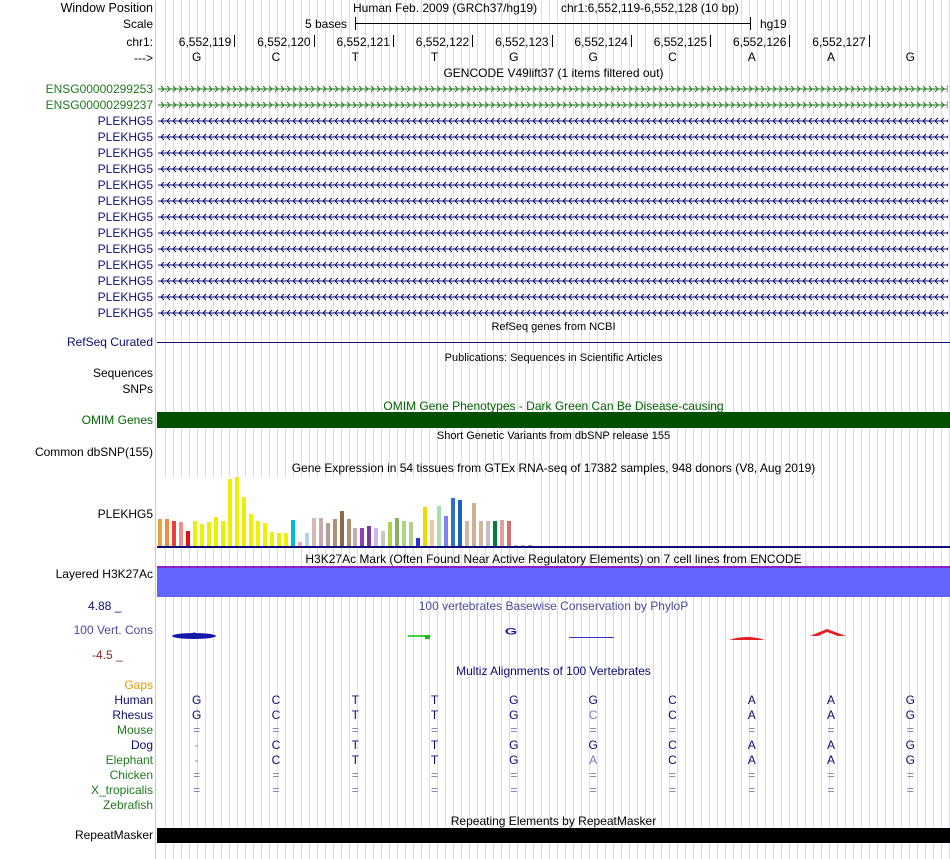 Image resolution: width=950 pixels, height=859 pixels. Describe the element at coordinates (122, 373) in the screenshot. I see `publications-sequences-label: Sequences` at that location.